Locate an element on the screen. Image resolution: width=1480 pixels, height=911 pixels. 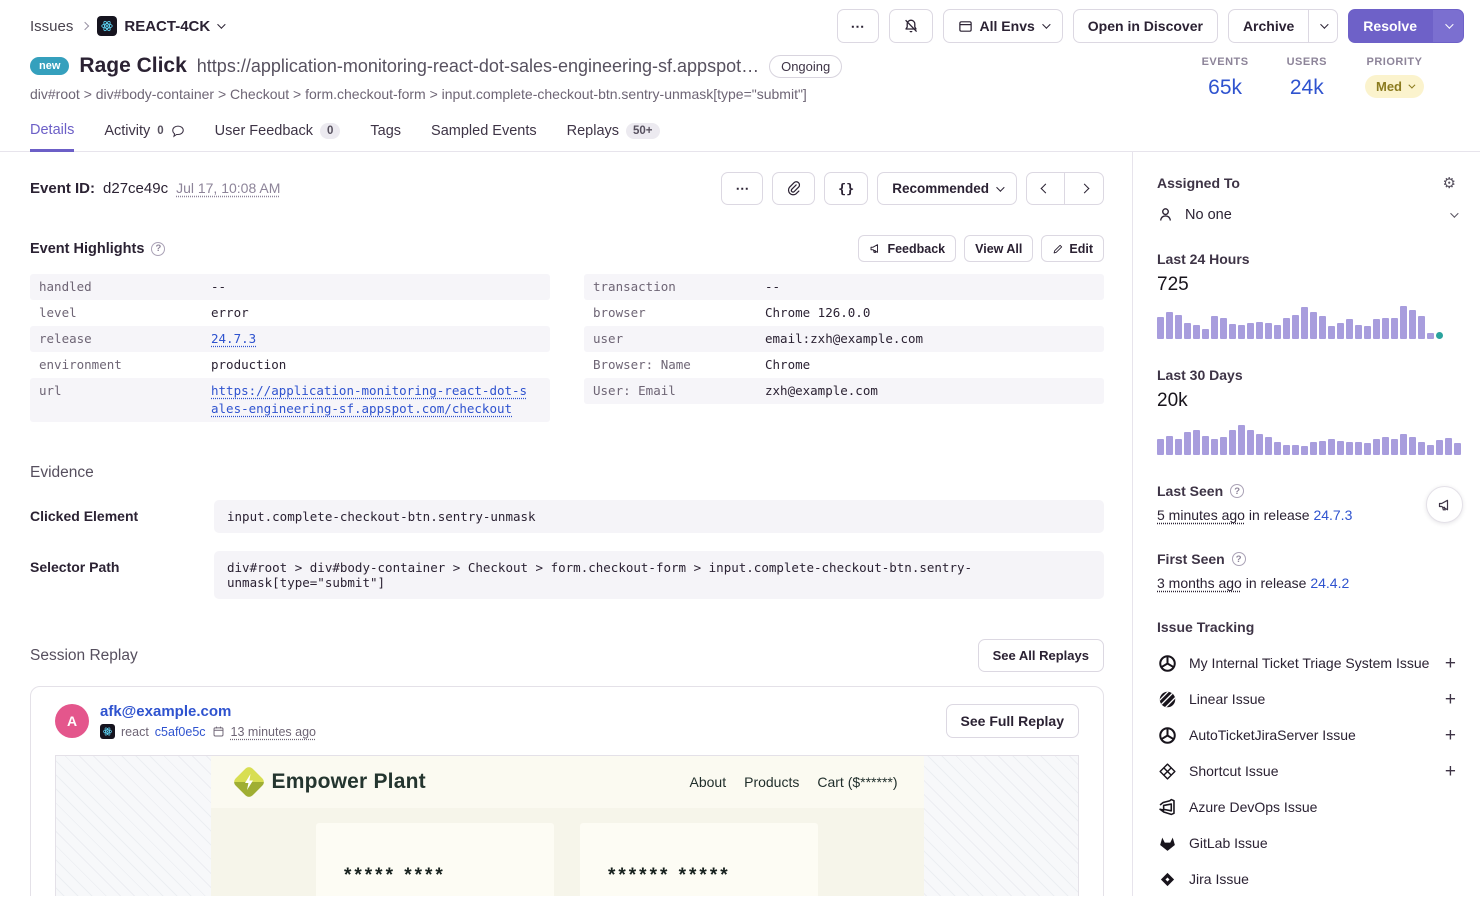
tab-details: Details is located at coordinates (52, 137).